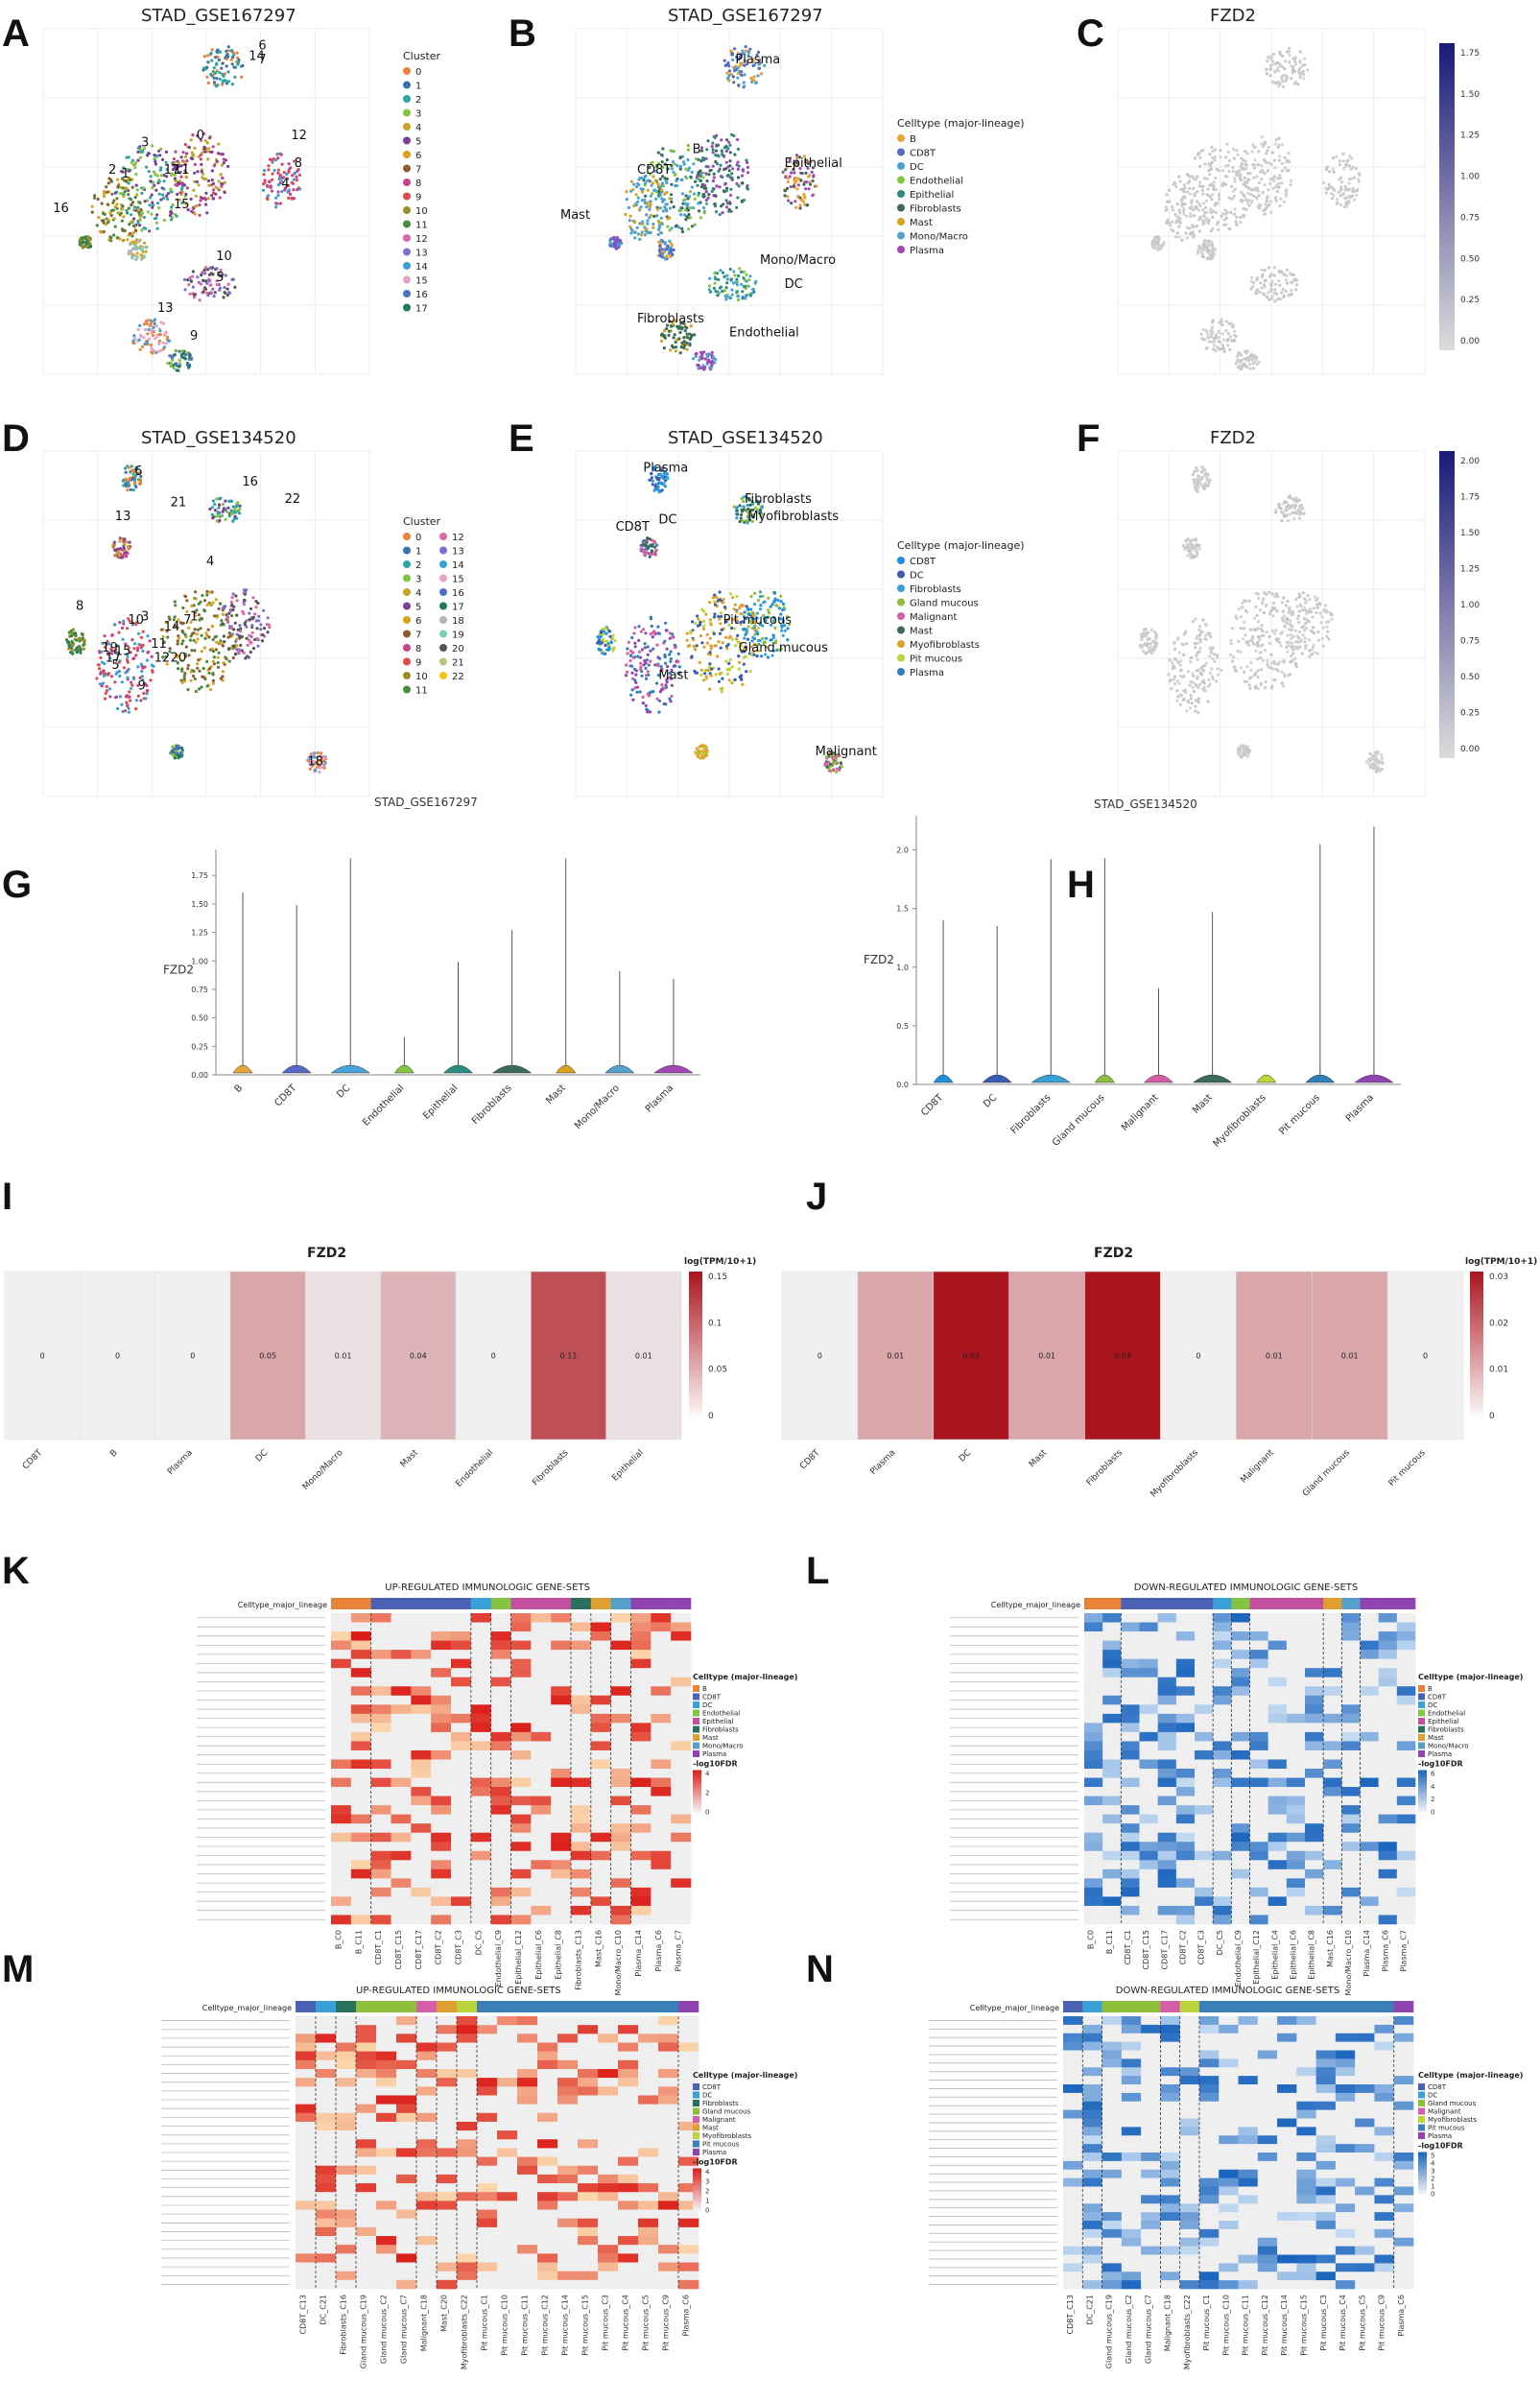 This screenshot has width=1540, height=2403. Describe the element at coordinates (522, 33) in the screenshot. I see `panel-letter-B: B` at that location.